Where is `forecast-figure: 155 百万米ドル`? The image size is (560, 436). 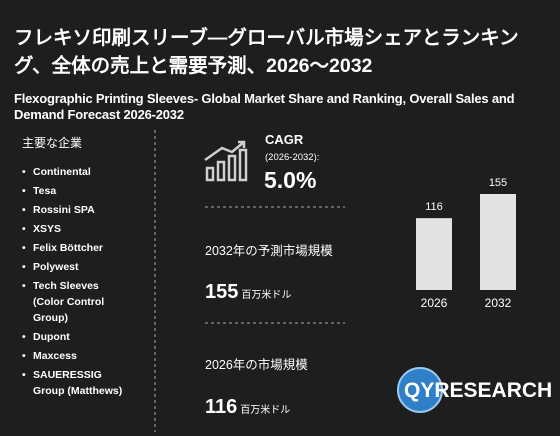 forecast-figure: 155 百万米ドル is located at coordinates (248, 292).